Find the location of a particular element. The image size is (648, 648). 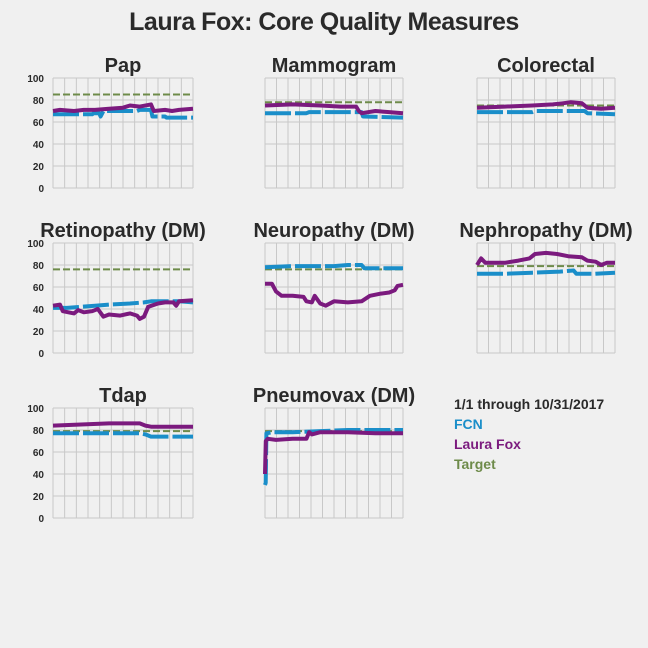

chart-panel: Pneumovax (DM) is located at coordinates (334, 452).